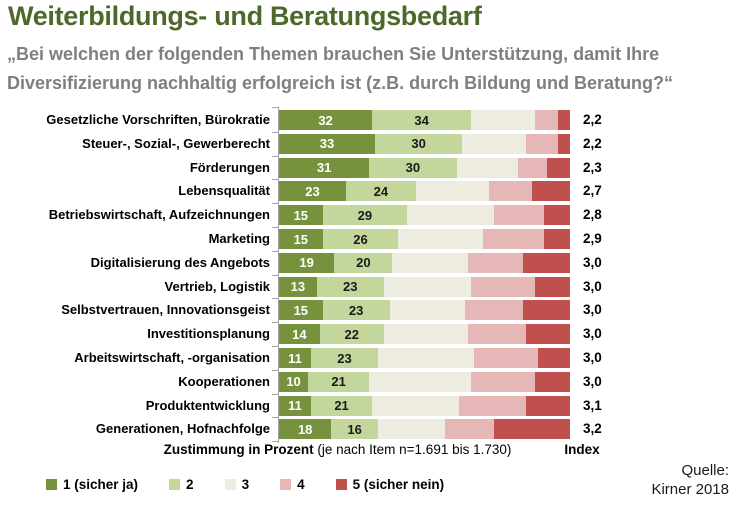 The width and height of the screenshot is (737, 510). What do you see at coordinates (101, 484) in the screenshot?
I see `legend-label: 1 (sicher ja)` at bounding box center [101, 484].